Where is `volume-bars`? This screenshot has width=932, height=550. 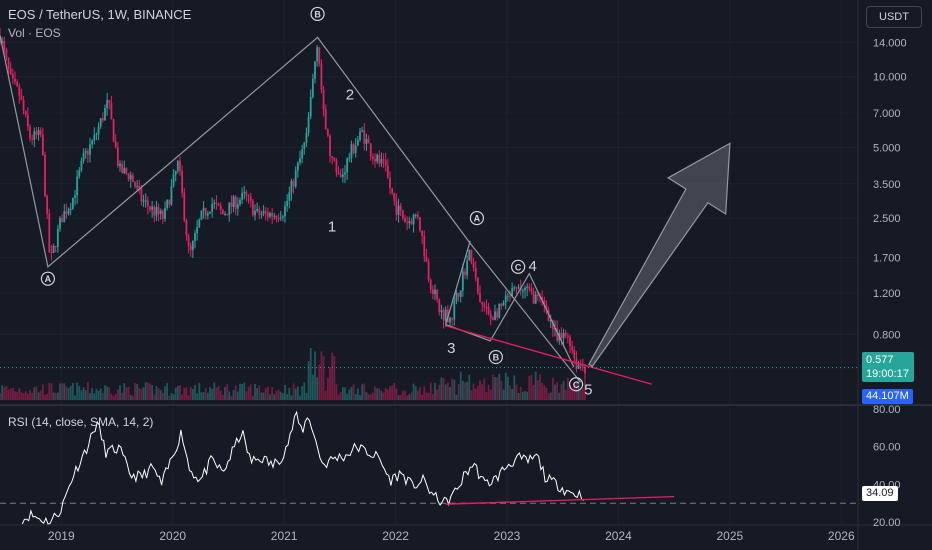
volume-bars is located at coordinates (293, 374).